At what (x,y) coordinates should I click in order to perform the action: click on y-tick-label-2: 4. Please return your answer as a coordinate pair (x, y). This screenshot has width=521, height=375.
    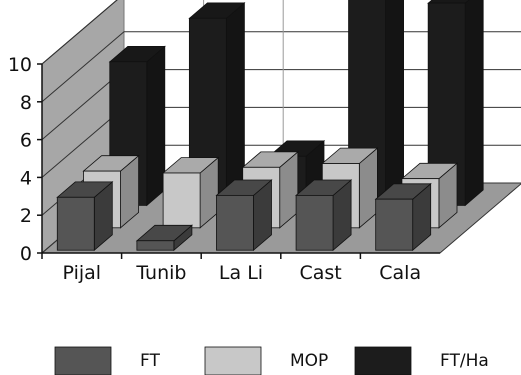
    Looking at the image, I should click on (26, 178).